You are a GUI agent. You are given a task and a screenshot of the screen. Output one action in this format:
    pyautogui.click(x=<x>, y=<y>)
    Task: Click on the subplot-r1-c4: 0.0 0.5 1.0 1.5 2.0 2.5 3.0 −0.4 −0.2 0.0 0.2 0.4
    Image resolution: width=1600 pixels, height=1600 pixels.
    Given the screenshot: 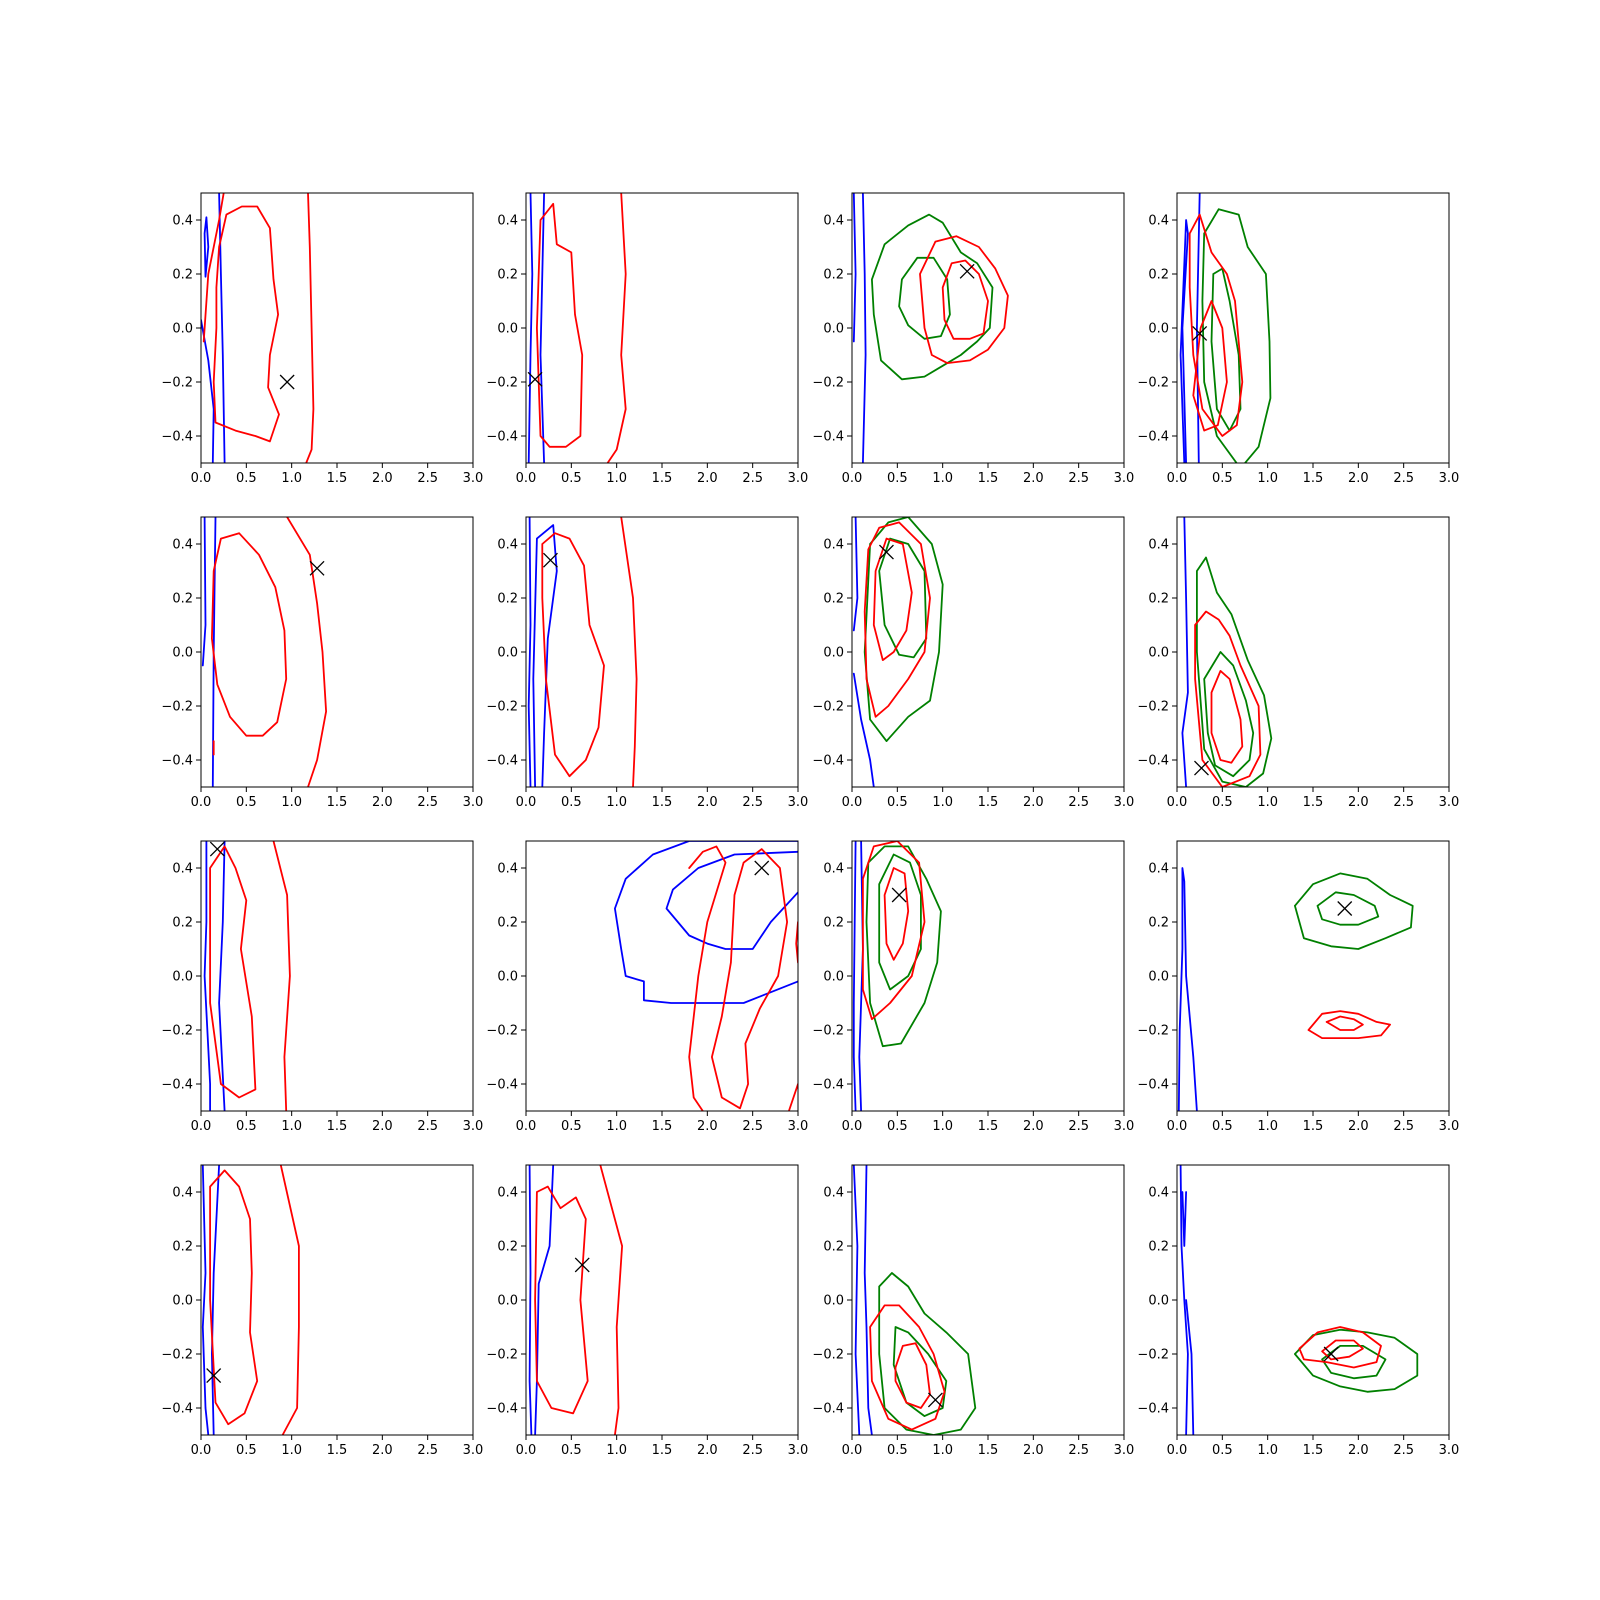 What is the action you would take?
    pyautogui.click(x=1298, y=339)
    